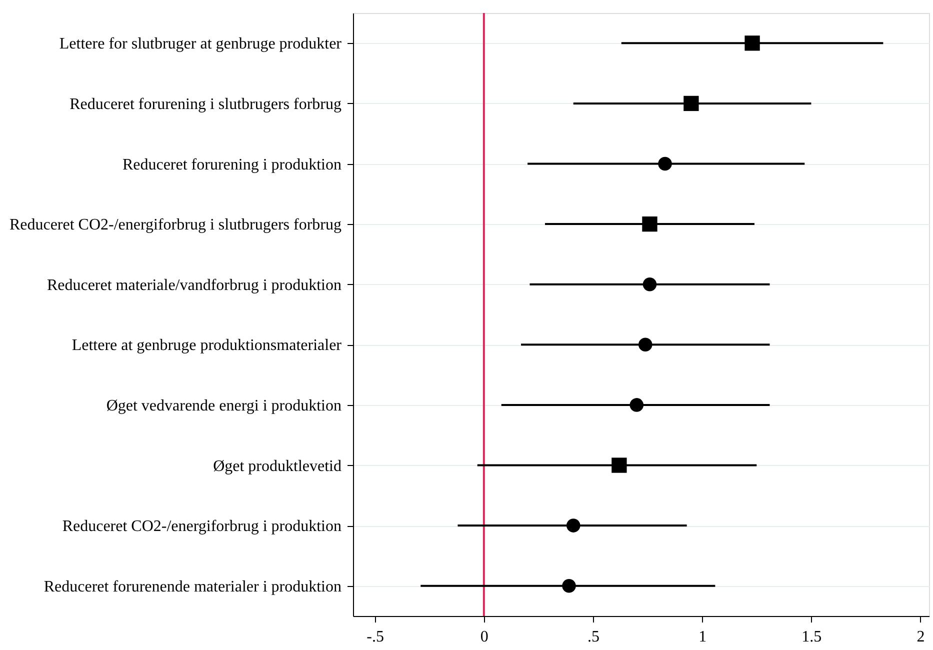 Image resolution: width=933 pixels, height=650 pixels. I want to click on y-tick-label: Reduceret materiale/vandforbrug i produktion, so click(194, 285).